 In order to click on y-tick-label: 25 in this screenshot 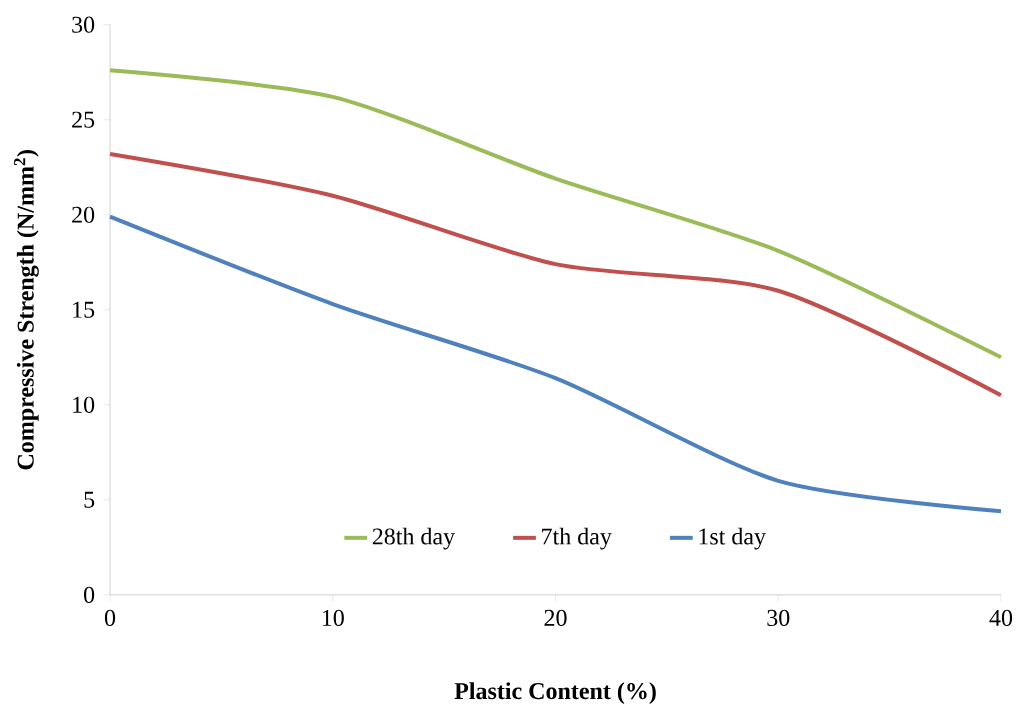, I will do `click(83, 119)`.